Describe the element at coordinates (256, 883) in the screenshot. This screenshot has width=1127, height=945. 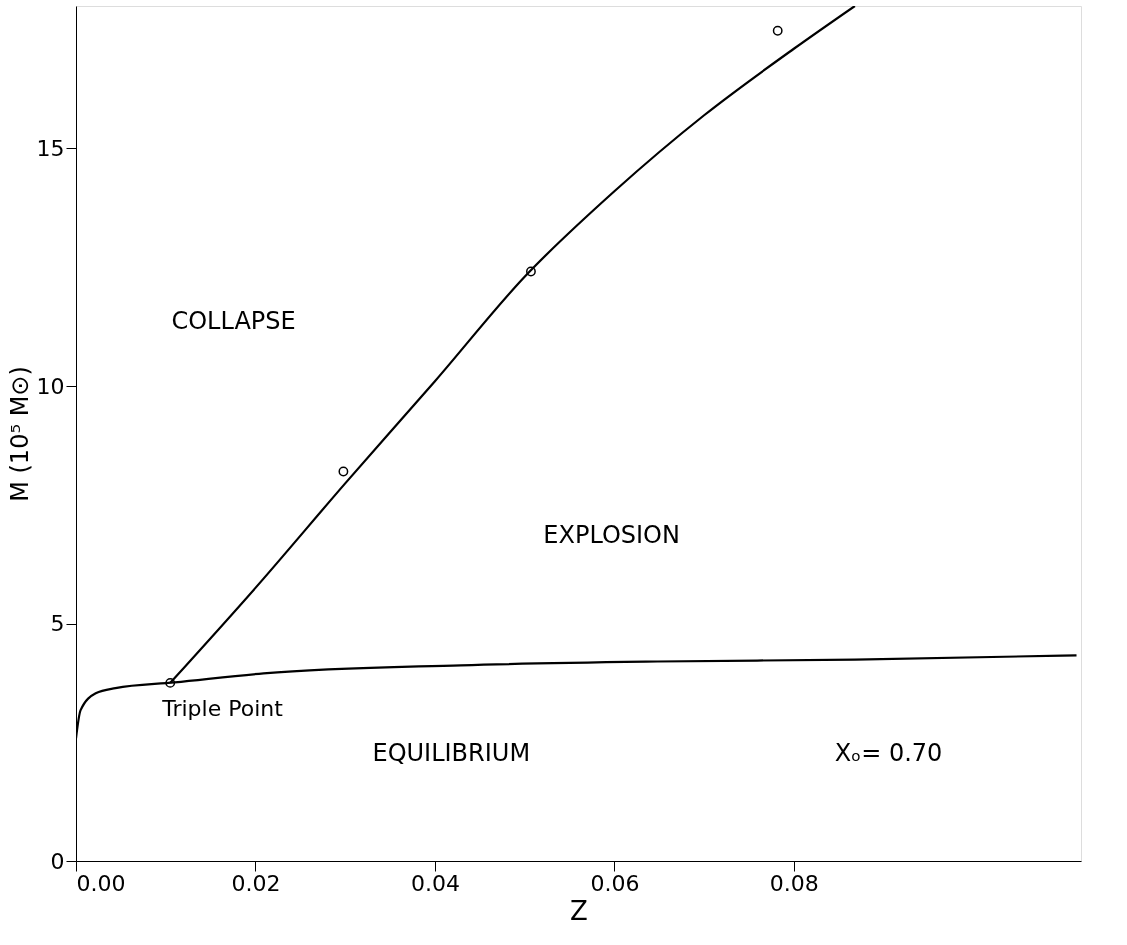
I see `x-tick-label: 0.02` at that location.